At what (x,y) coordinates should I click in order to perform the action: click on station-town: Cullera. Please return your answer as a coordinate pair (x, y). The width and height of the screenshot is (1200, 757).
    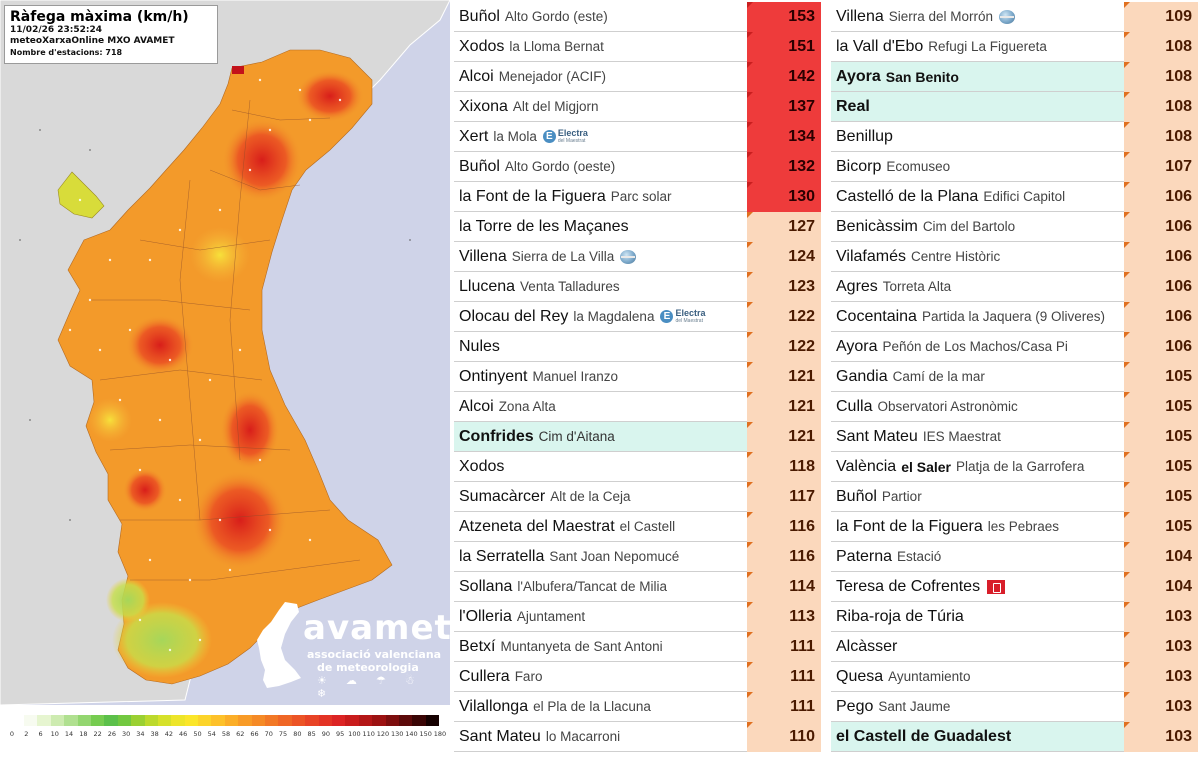
    Looking at the image, I should click on (484, 676).